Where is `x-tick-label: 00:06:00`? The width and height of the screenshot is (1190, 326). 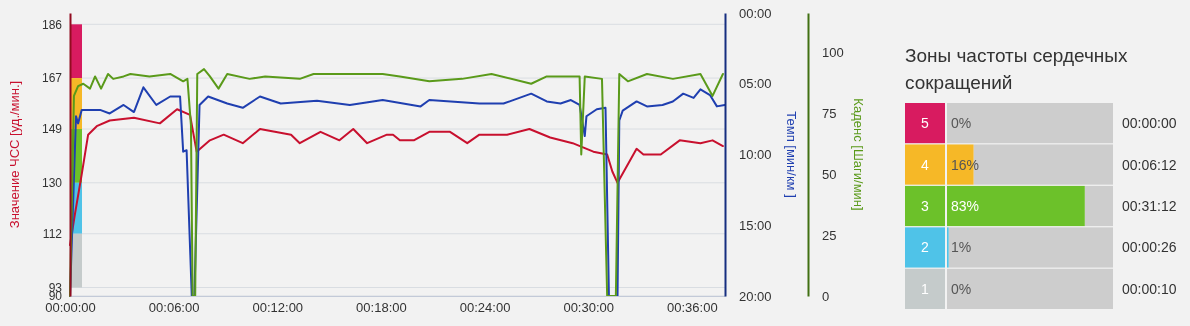
x-tick-label: 00:06:00 is located at coordinates (174, 308).